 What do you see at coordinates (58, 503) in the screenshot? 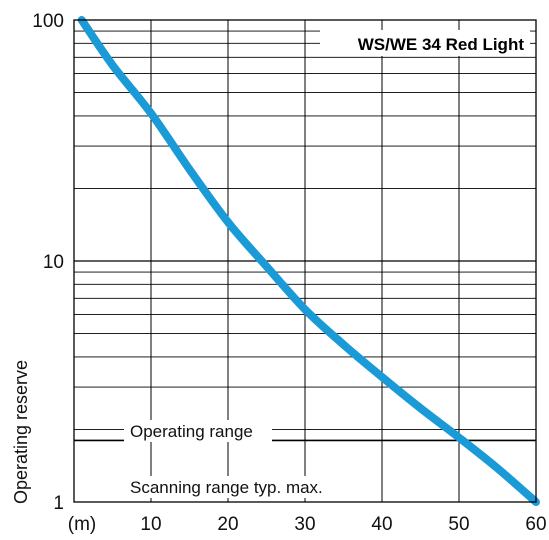
I see `y-tick-label: 1` at bounding box center [58, 503].